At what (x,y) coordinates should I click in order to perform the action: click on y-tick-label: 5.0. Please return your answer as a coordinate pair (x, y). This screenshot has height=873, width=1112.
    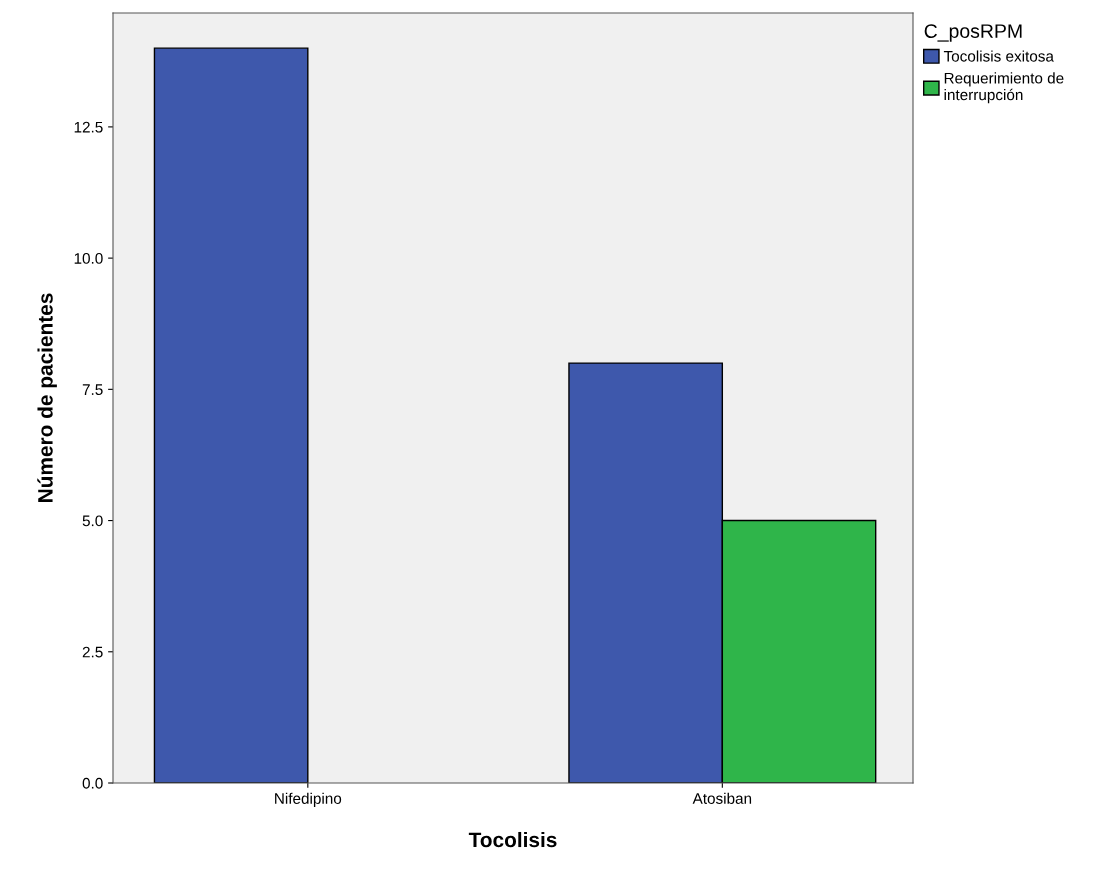
    Looking at the image, I should click on (92, 521).